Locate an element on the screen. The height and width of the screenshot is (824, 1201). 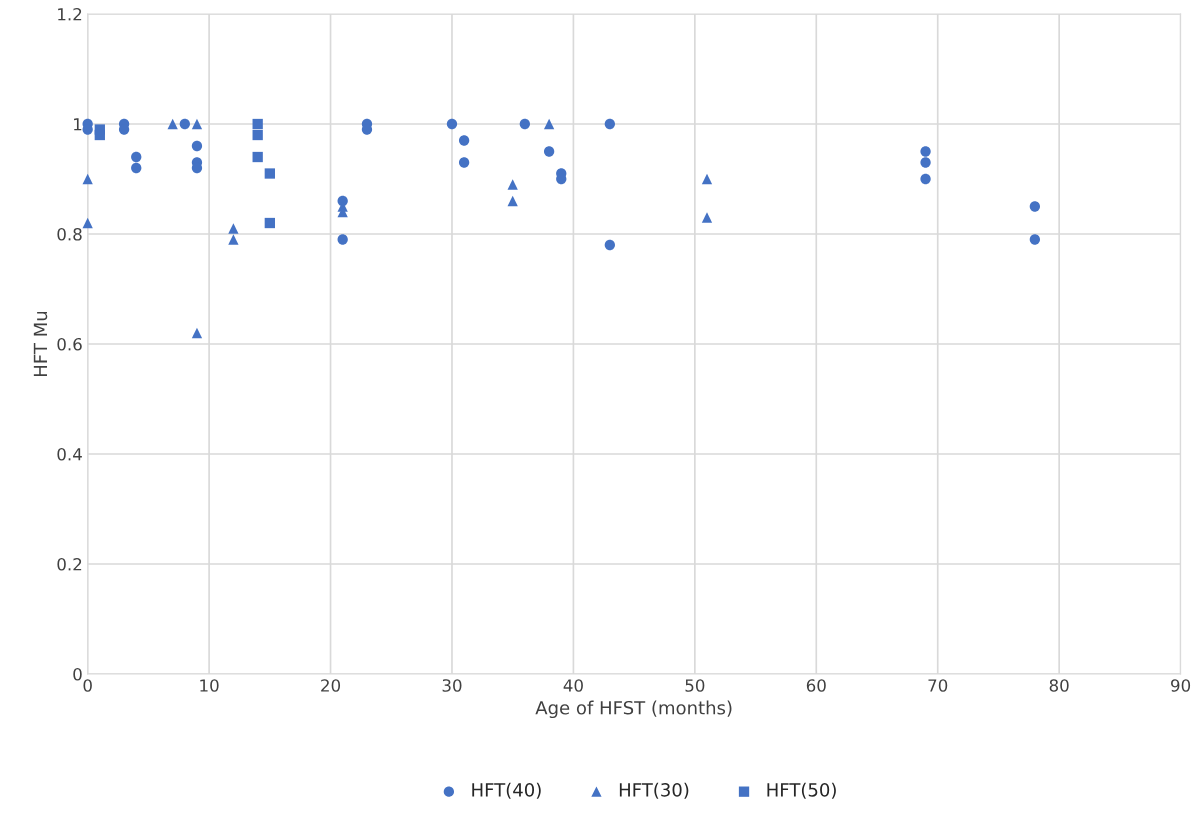
x-tick-label: 10 is located at coordinates (209, 685).